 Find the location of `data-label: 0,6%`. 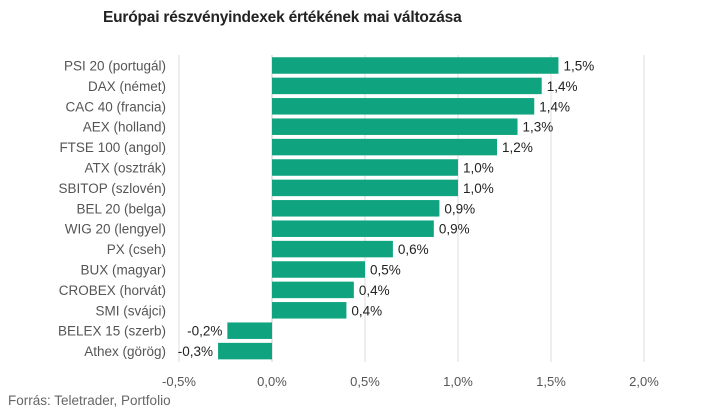

data-label: 0,6% is located at coordinates (413, 249).